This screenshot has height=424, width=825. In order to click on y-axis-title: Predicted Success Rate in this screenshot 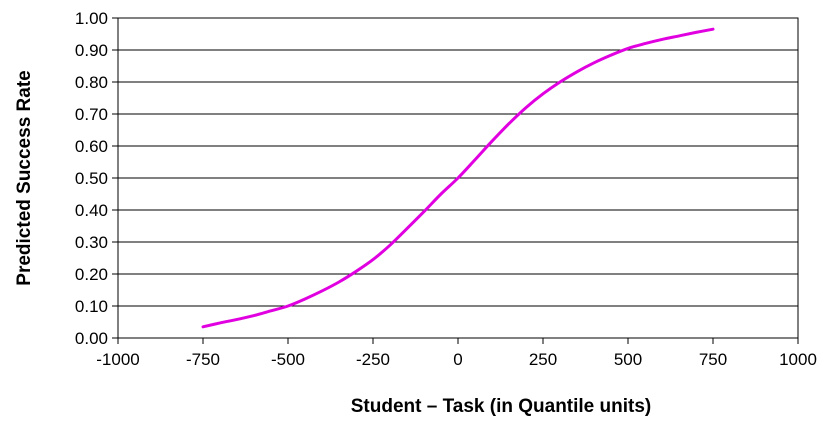, I will do `click(24, 177)`.